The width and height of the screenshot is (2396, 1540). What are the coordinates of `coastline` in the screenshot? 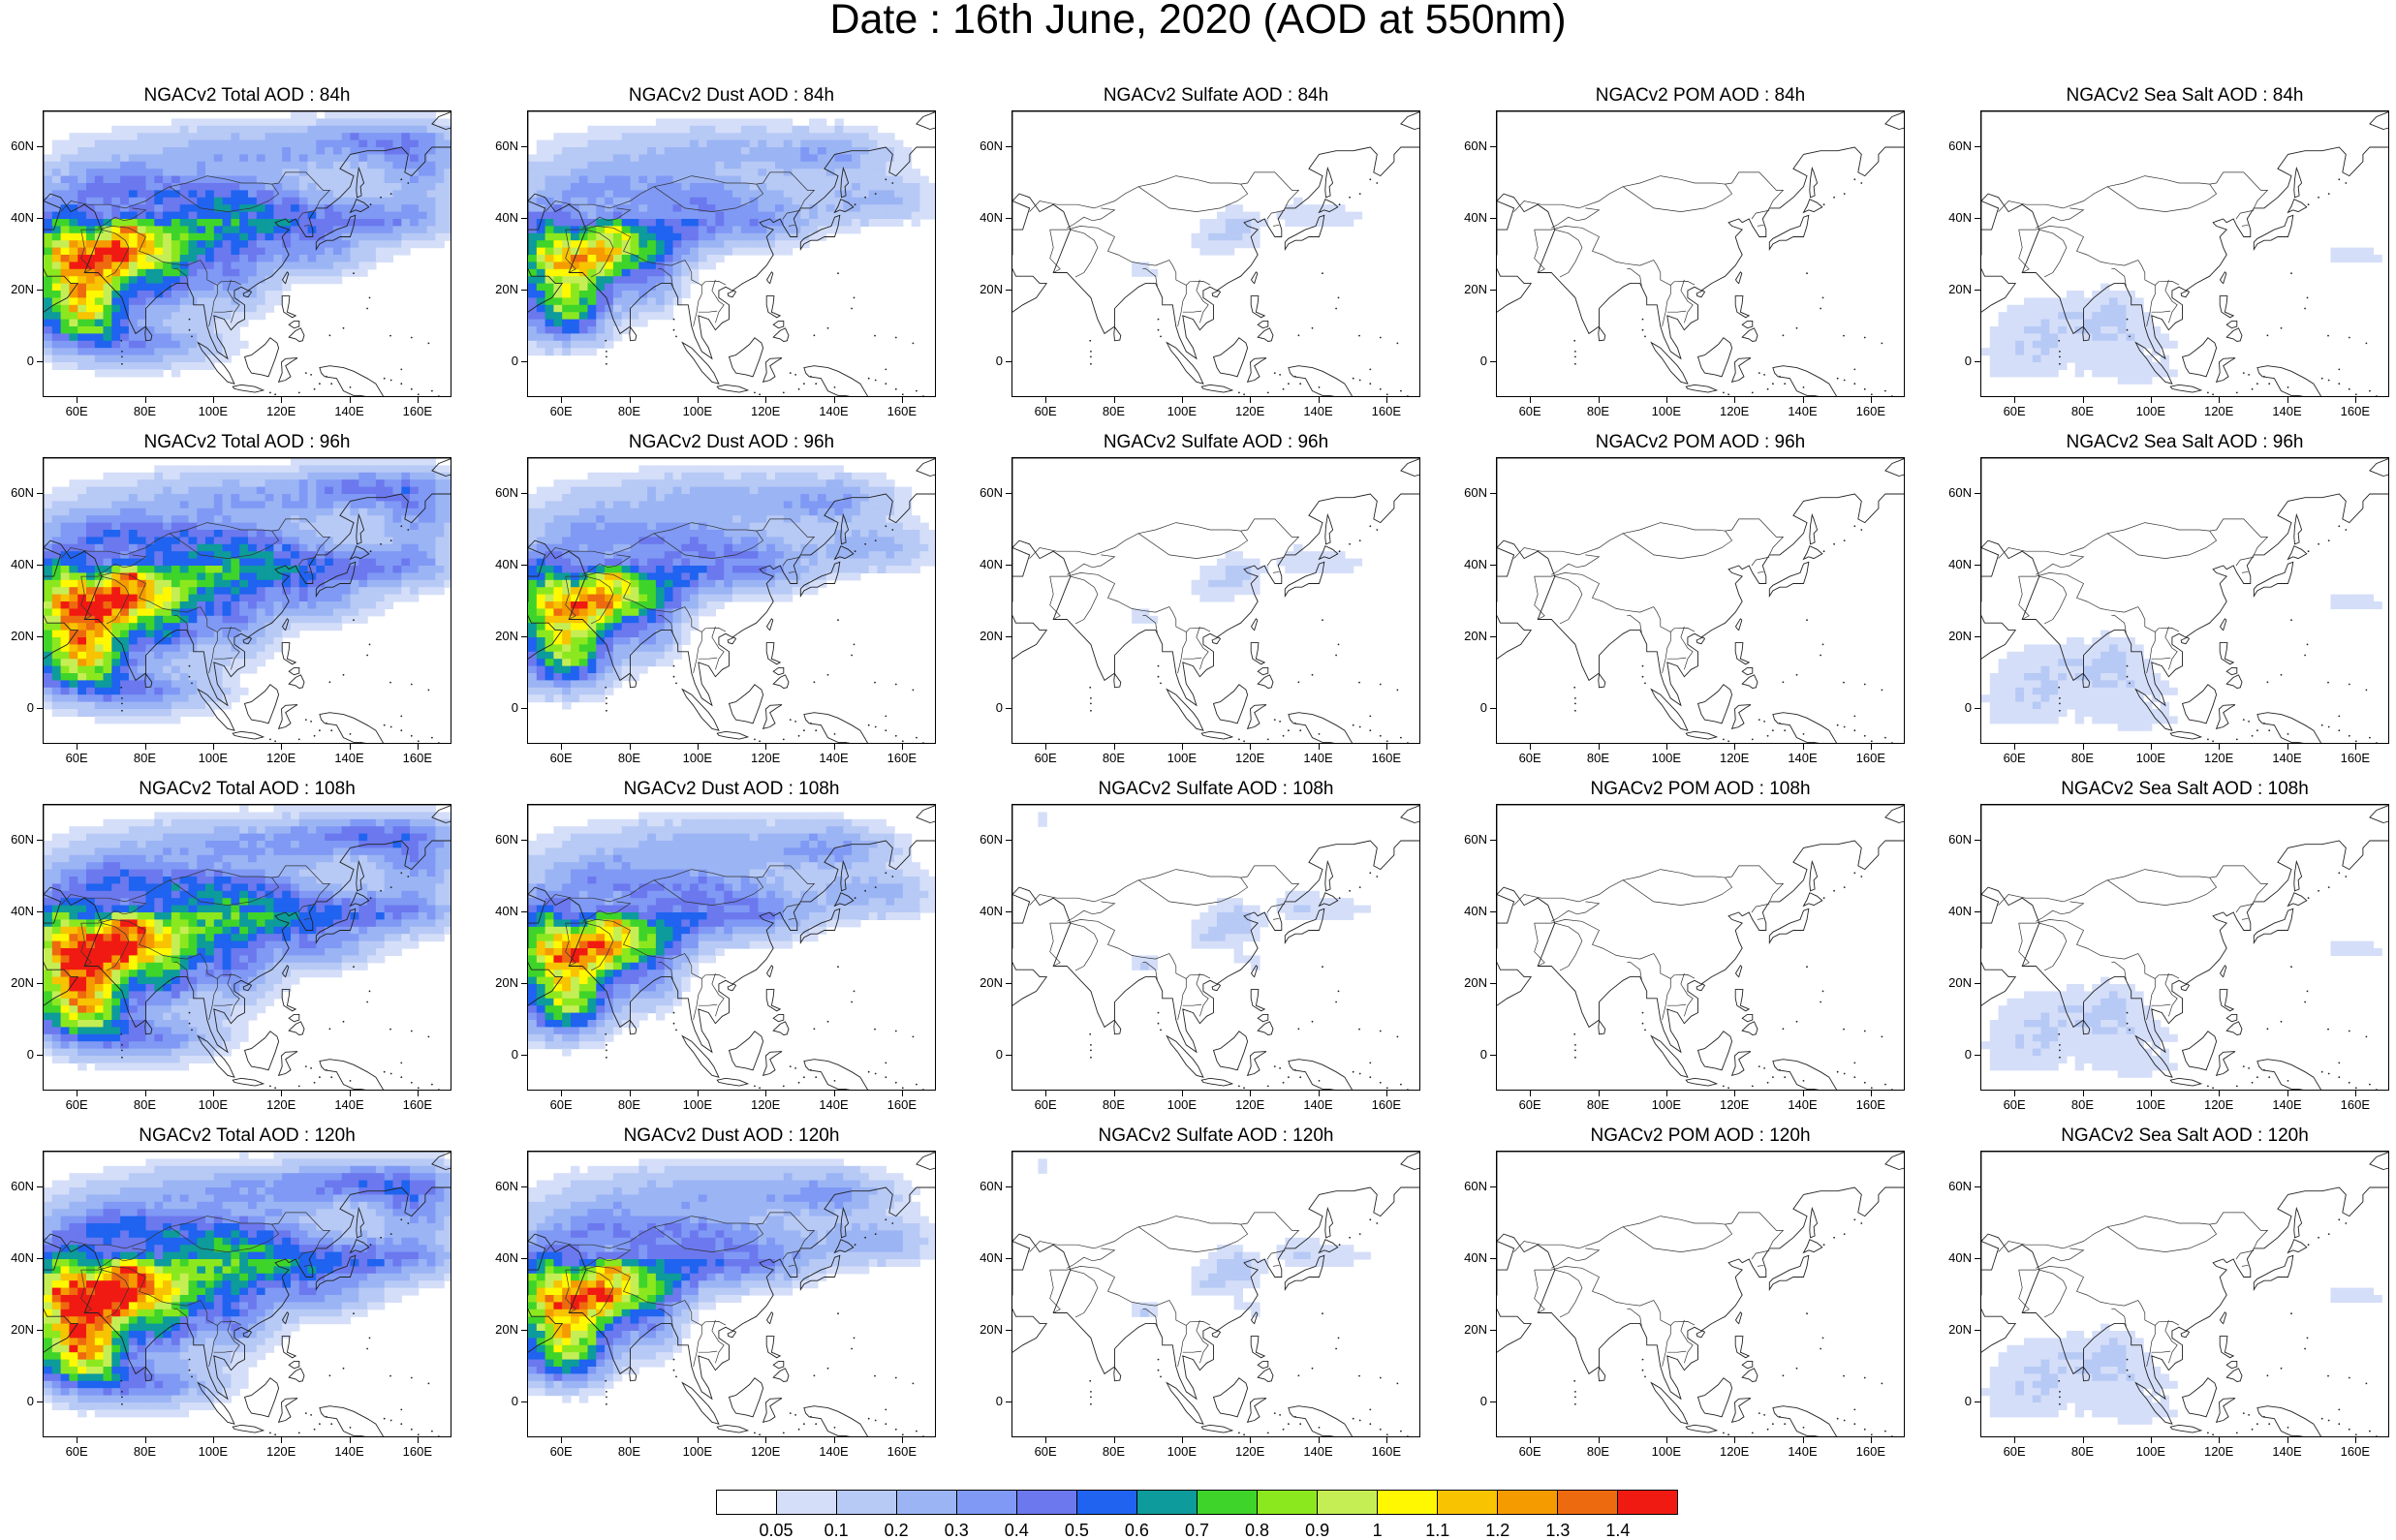 It's located at (1789, 232).